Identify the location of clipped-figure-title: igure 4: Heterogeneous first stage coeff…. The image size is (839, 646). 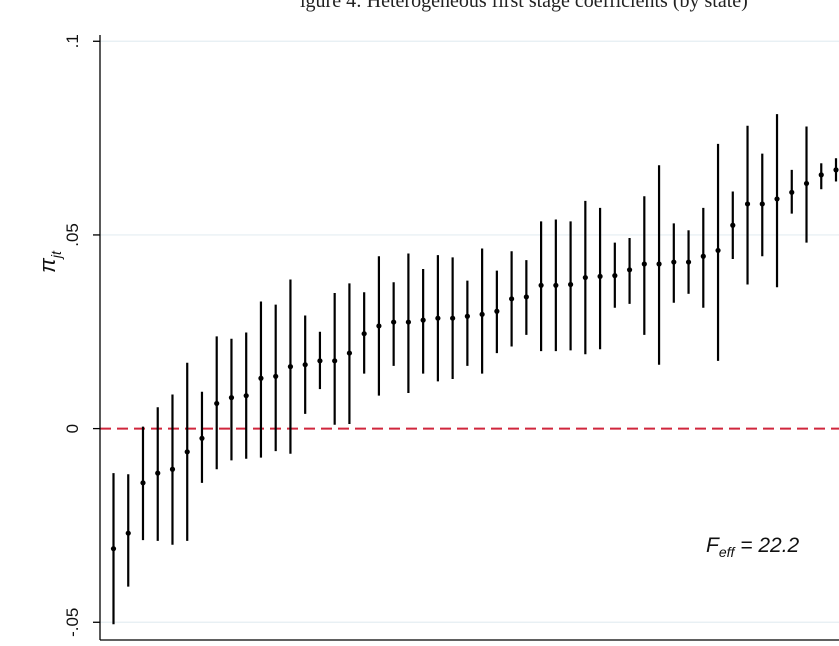
(419, 7).